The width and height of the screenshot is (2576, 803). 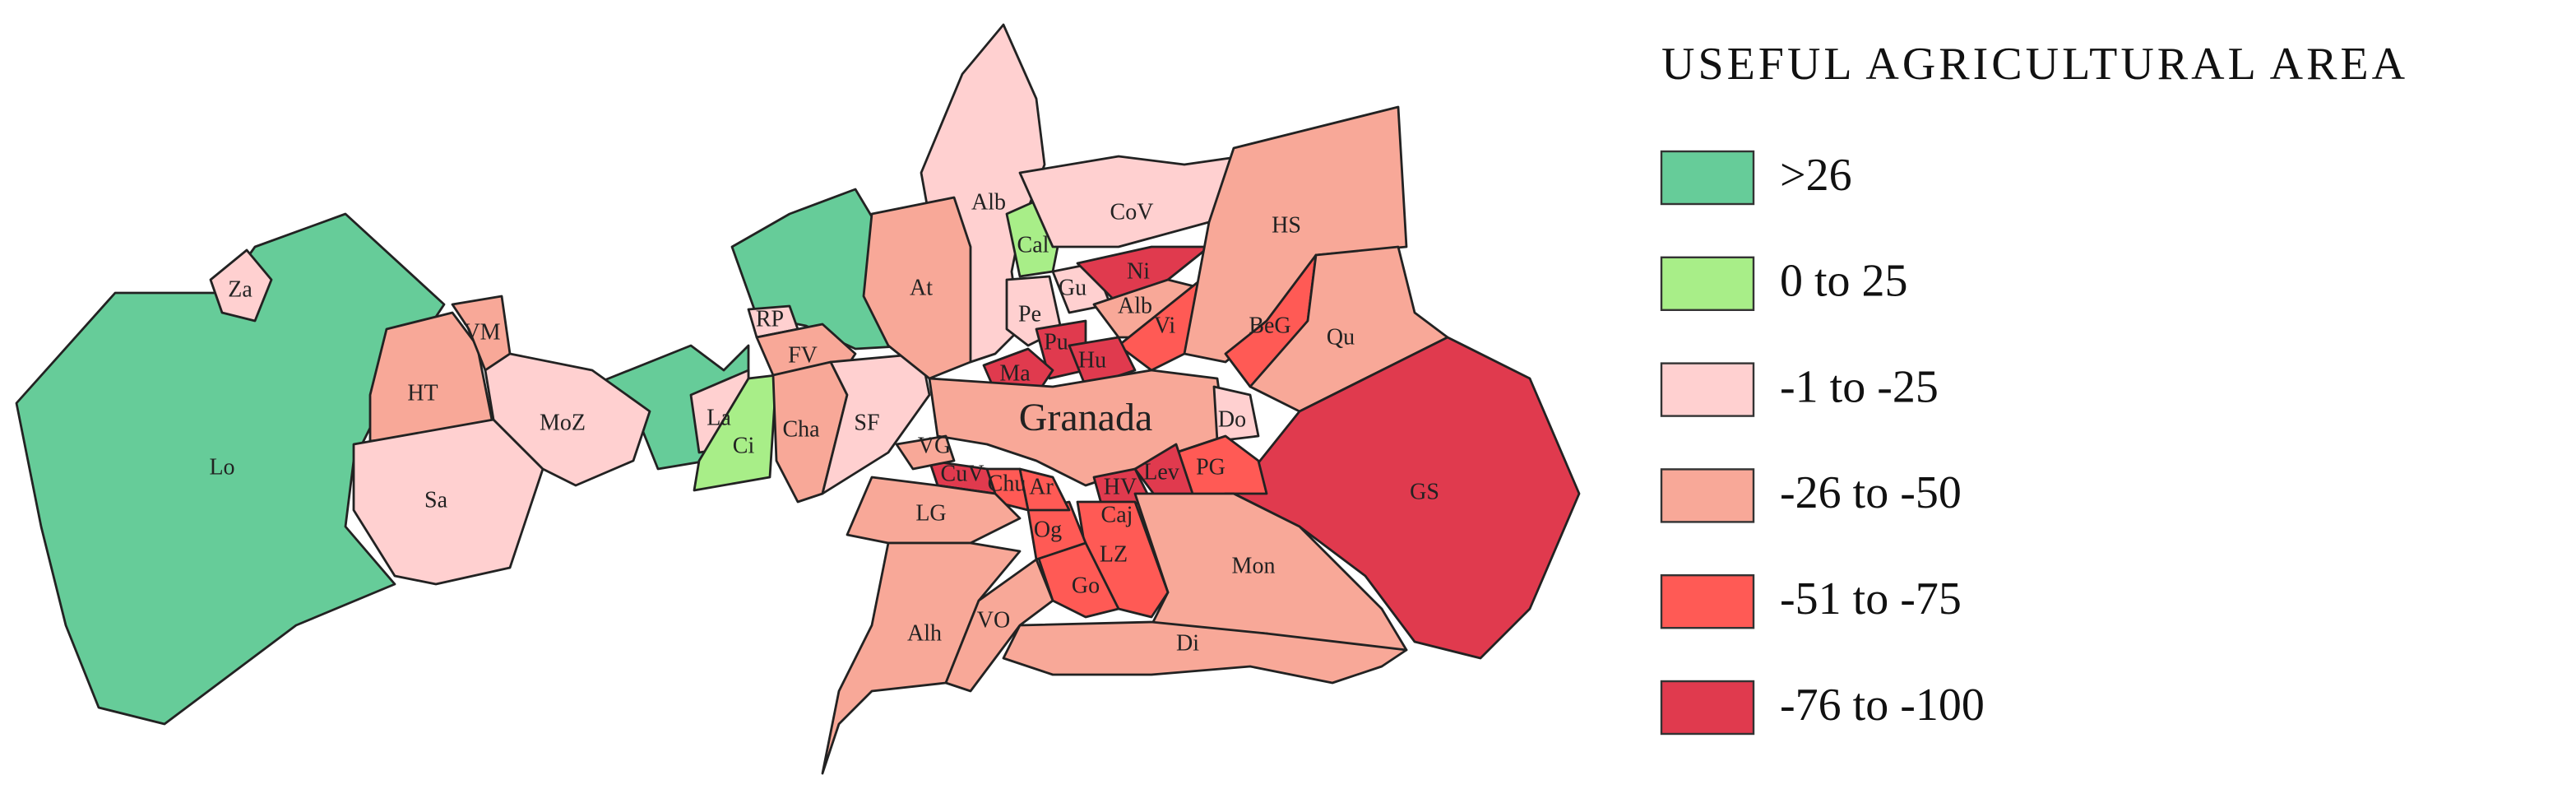 I want to click on region-label: BeG, so click(x=1269, y=325).